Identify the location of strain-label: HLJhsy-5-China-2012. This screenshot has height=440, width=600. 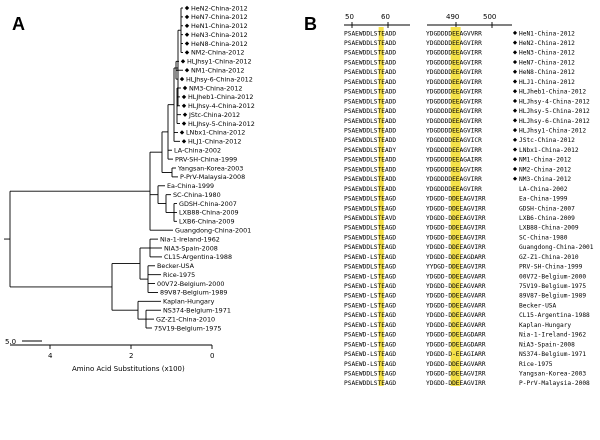
(554, 111).